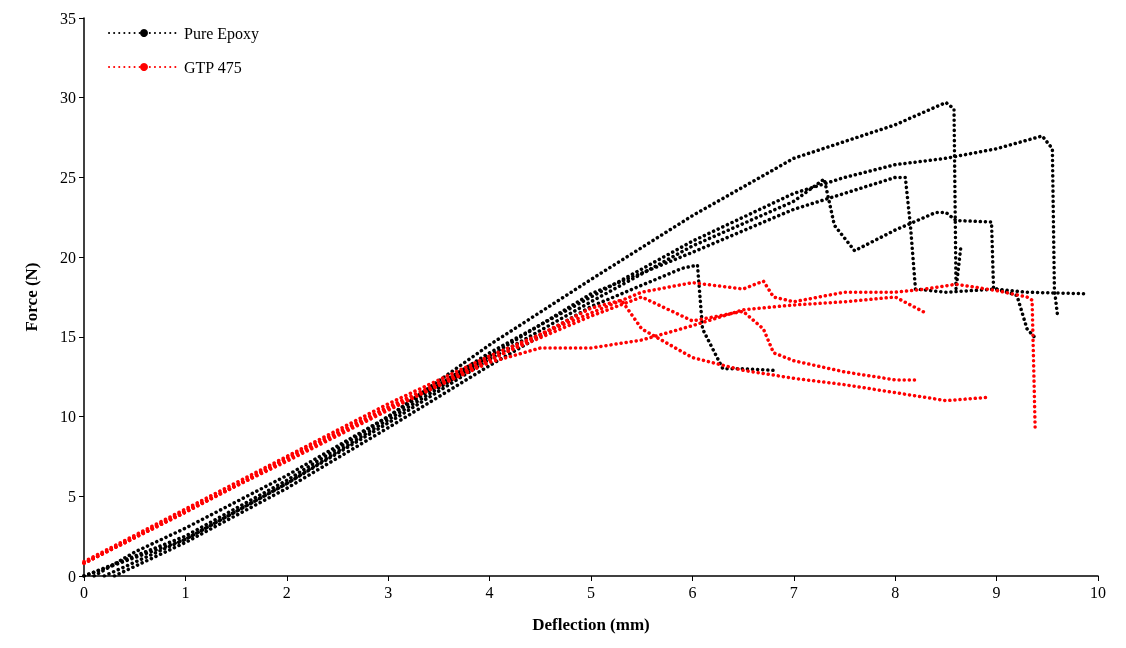  What do you see at coordinates (591, 592) in the screenshot?
I see `x-tick-label: 5` at bounding box center [591, 592].